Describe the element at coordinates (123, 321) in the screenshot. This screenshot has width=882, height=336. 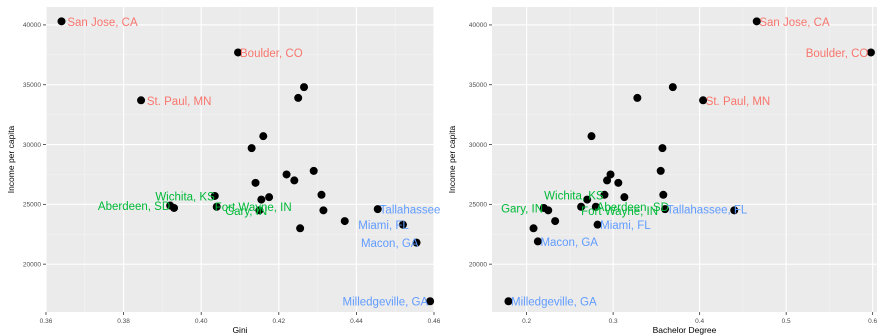
I see `x-tick-label: 0.38` at that location.